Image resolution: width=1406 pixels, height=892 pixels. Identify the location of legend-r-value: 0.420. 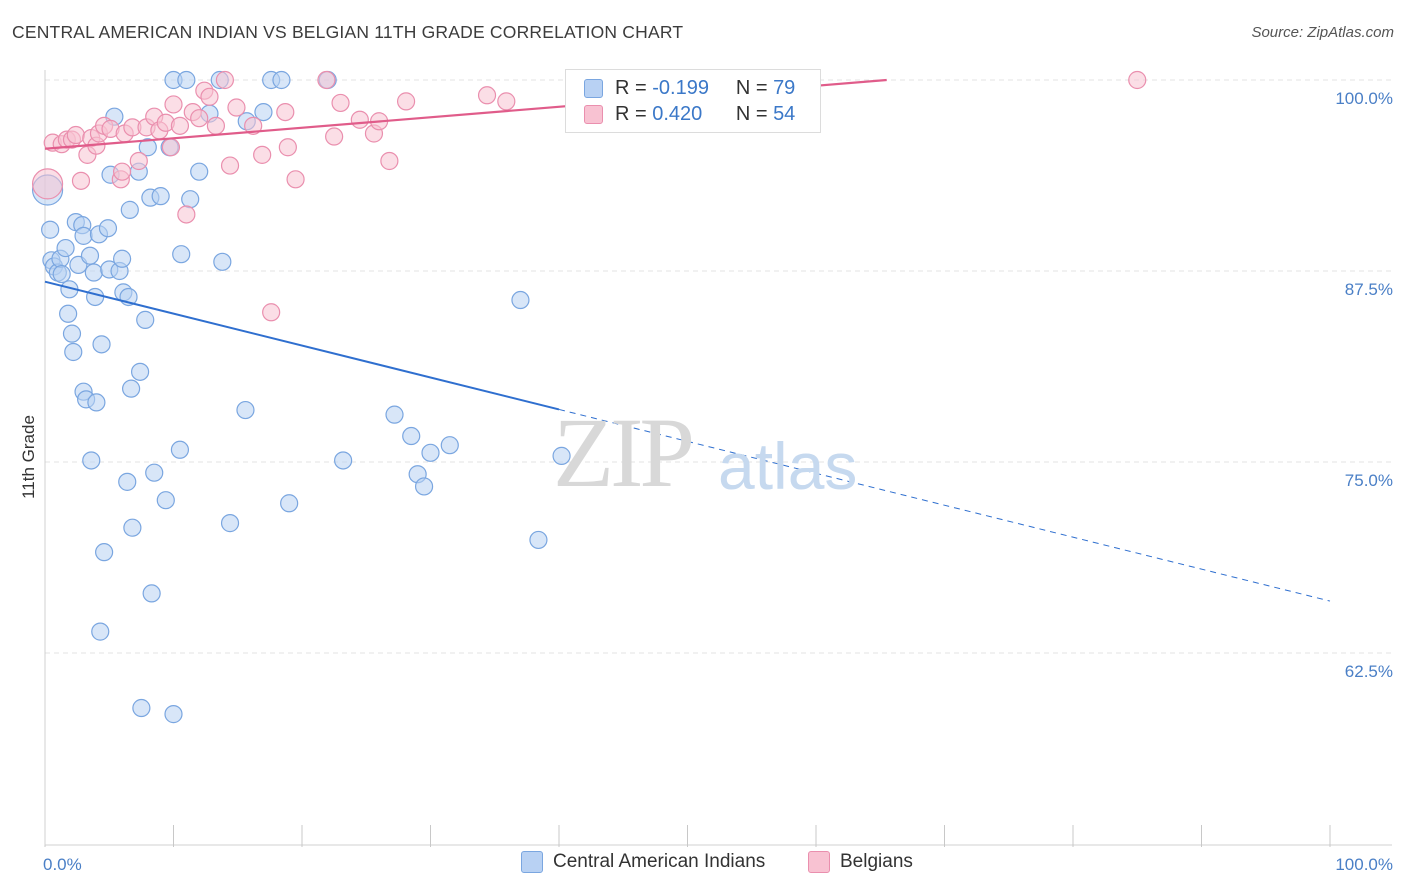
(677, 113).